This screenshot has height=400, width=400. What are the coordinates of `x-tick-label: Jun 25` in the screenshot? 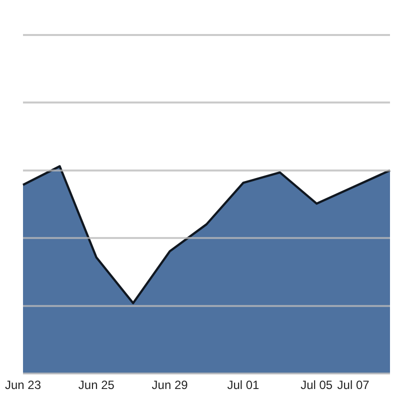 It's located at (96, 385).